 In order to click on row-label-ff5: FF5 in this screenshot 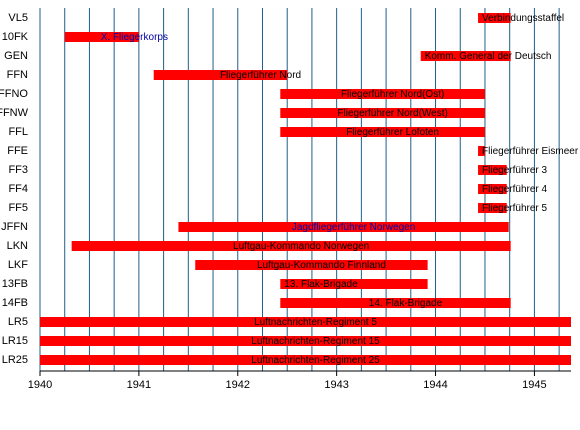, I will do `click(18, 208)`.